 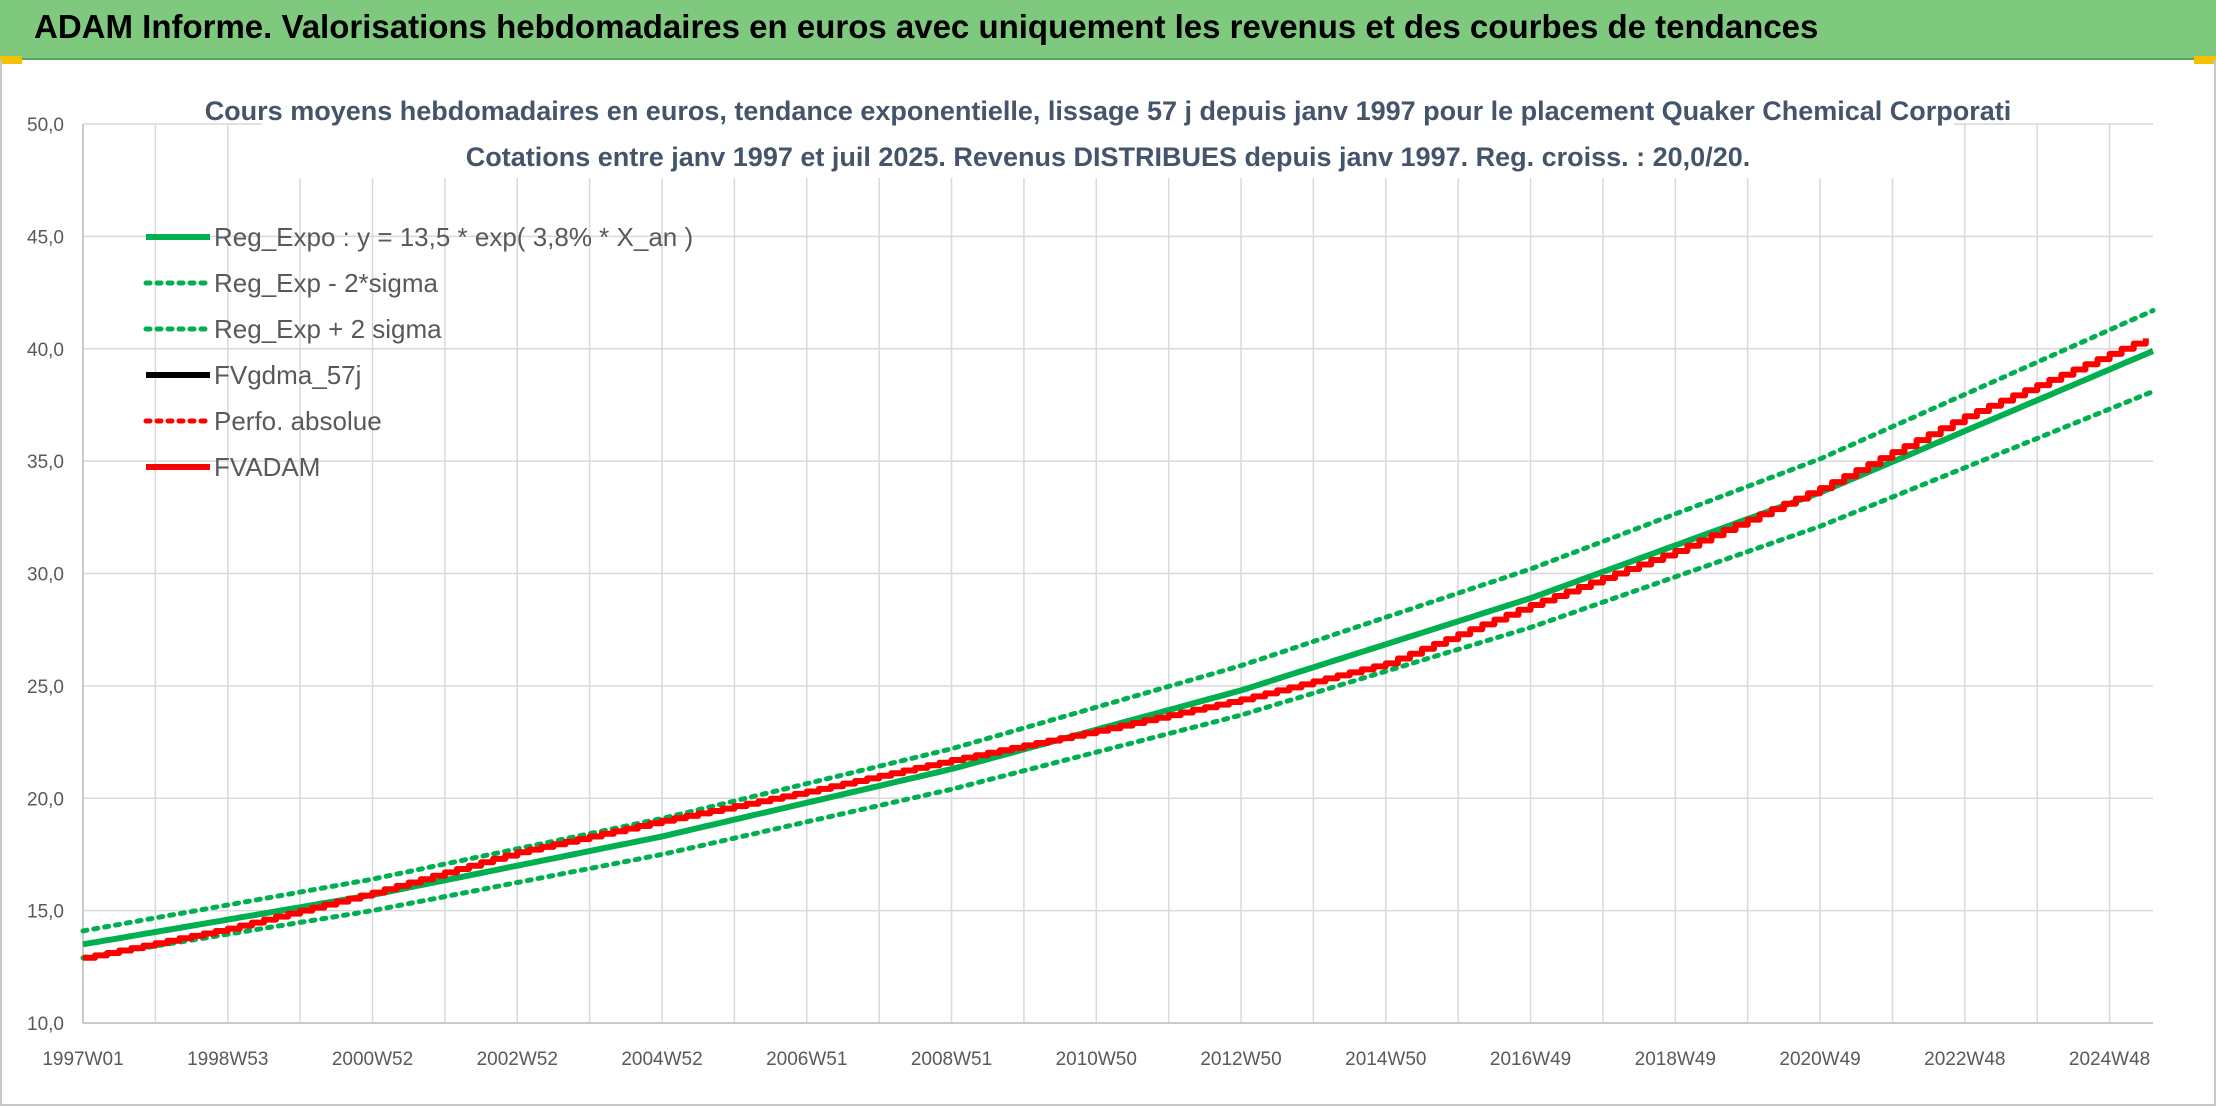 What do you see at coordinates (806, 1059) in the screenshot?
I see `x-tick-label: 2006W51` at bounding box center [806, 1059].